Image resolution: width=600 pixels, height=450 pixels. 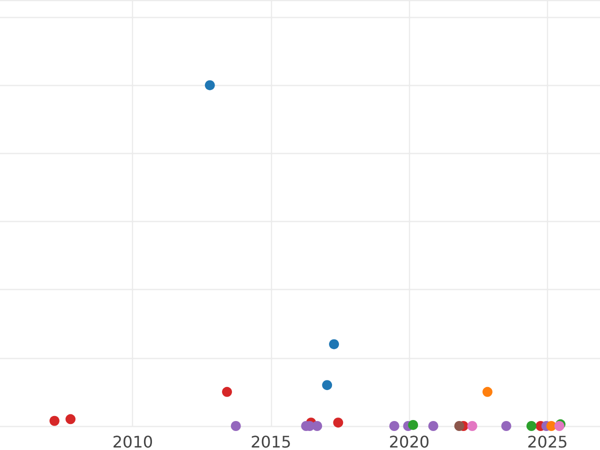 I want to click on x-tick-label: 2025, so click(x=547, y=441).